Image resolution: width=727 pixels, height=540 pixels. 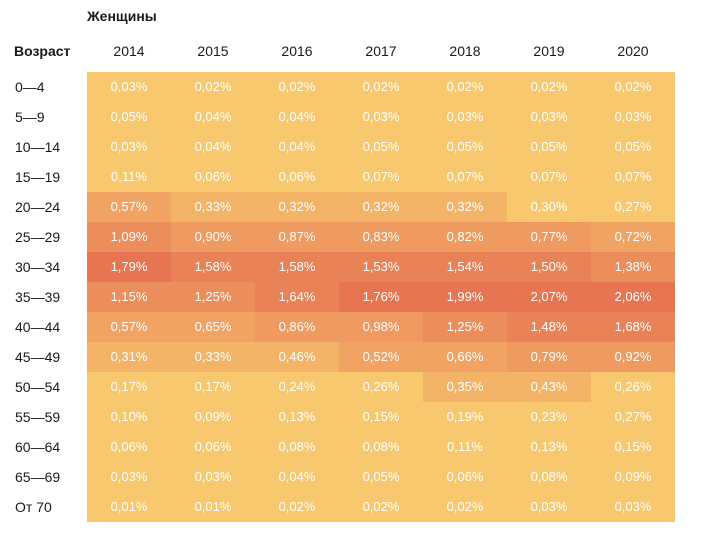 What do you see at coordinates (38, 477) in the screenshot?
I see `row-label: 65—69` at bounding box center [38, 477].